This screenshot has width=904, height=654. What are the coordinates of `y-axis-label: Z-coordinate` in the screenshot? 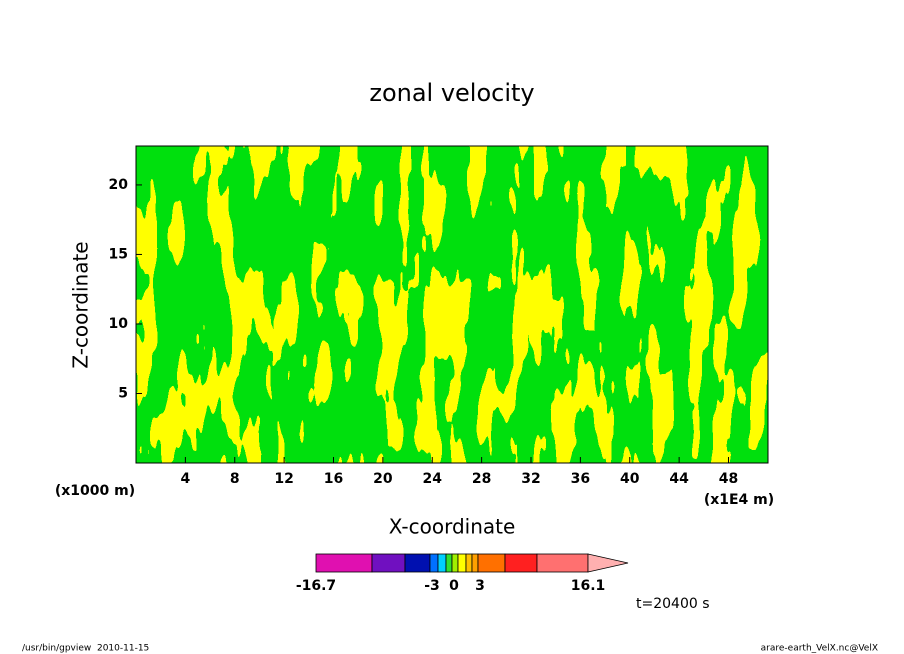 It's located at (81, 304).